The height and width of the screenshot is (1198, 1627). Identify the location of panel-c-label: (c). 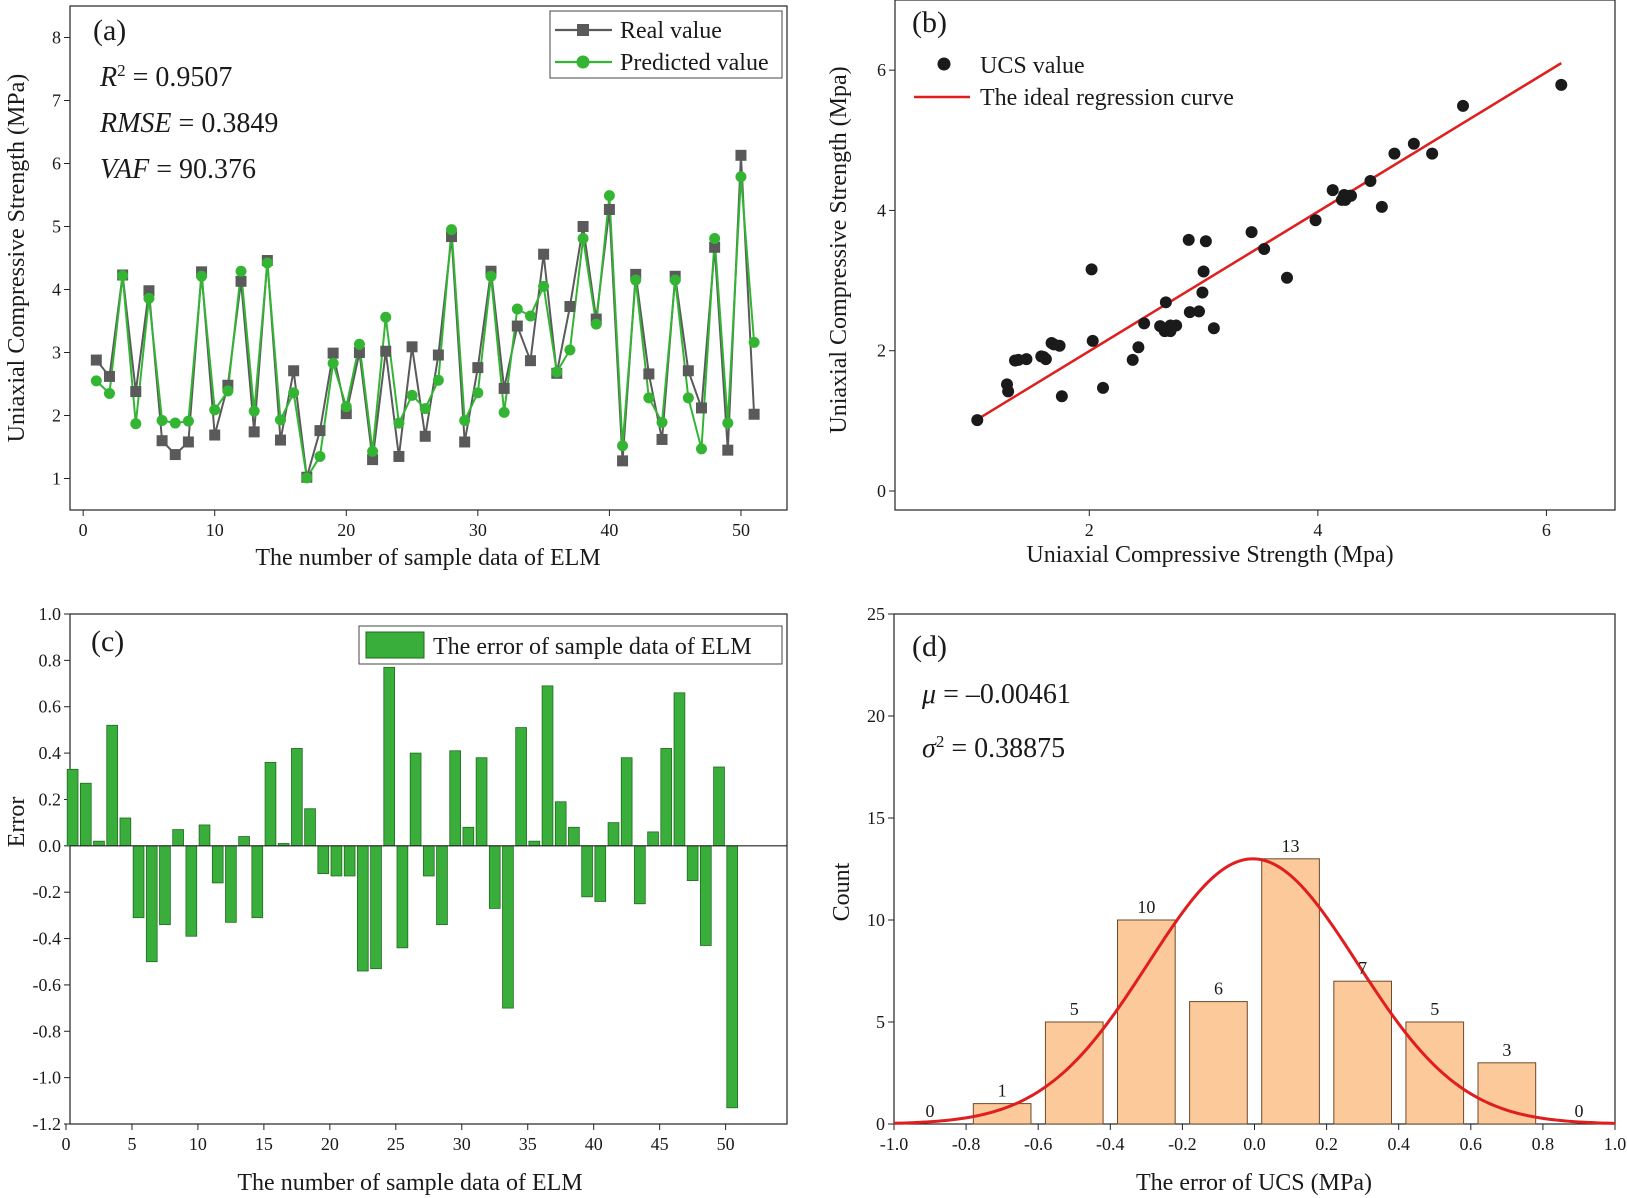
(107, 641).